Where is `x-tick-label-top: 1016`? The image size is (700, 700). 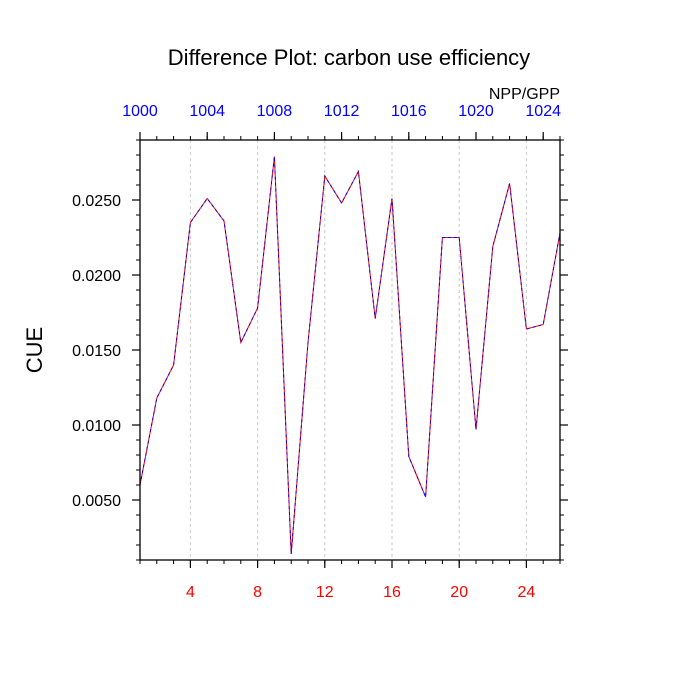
x-tick-label-top: 1016 is located at coordinates (409, 111).